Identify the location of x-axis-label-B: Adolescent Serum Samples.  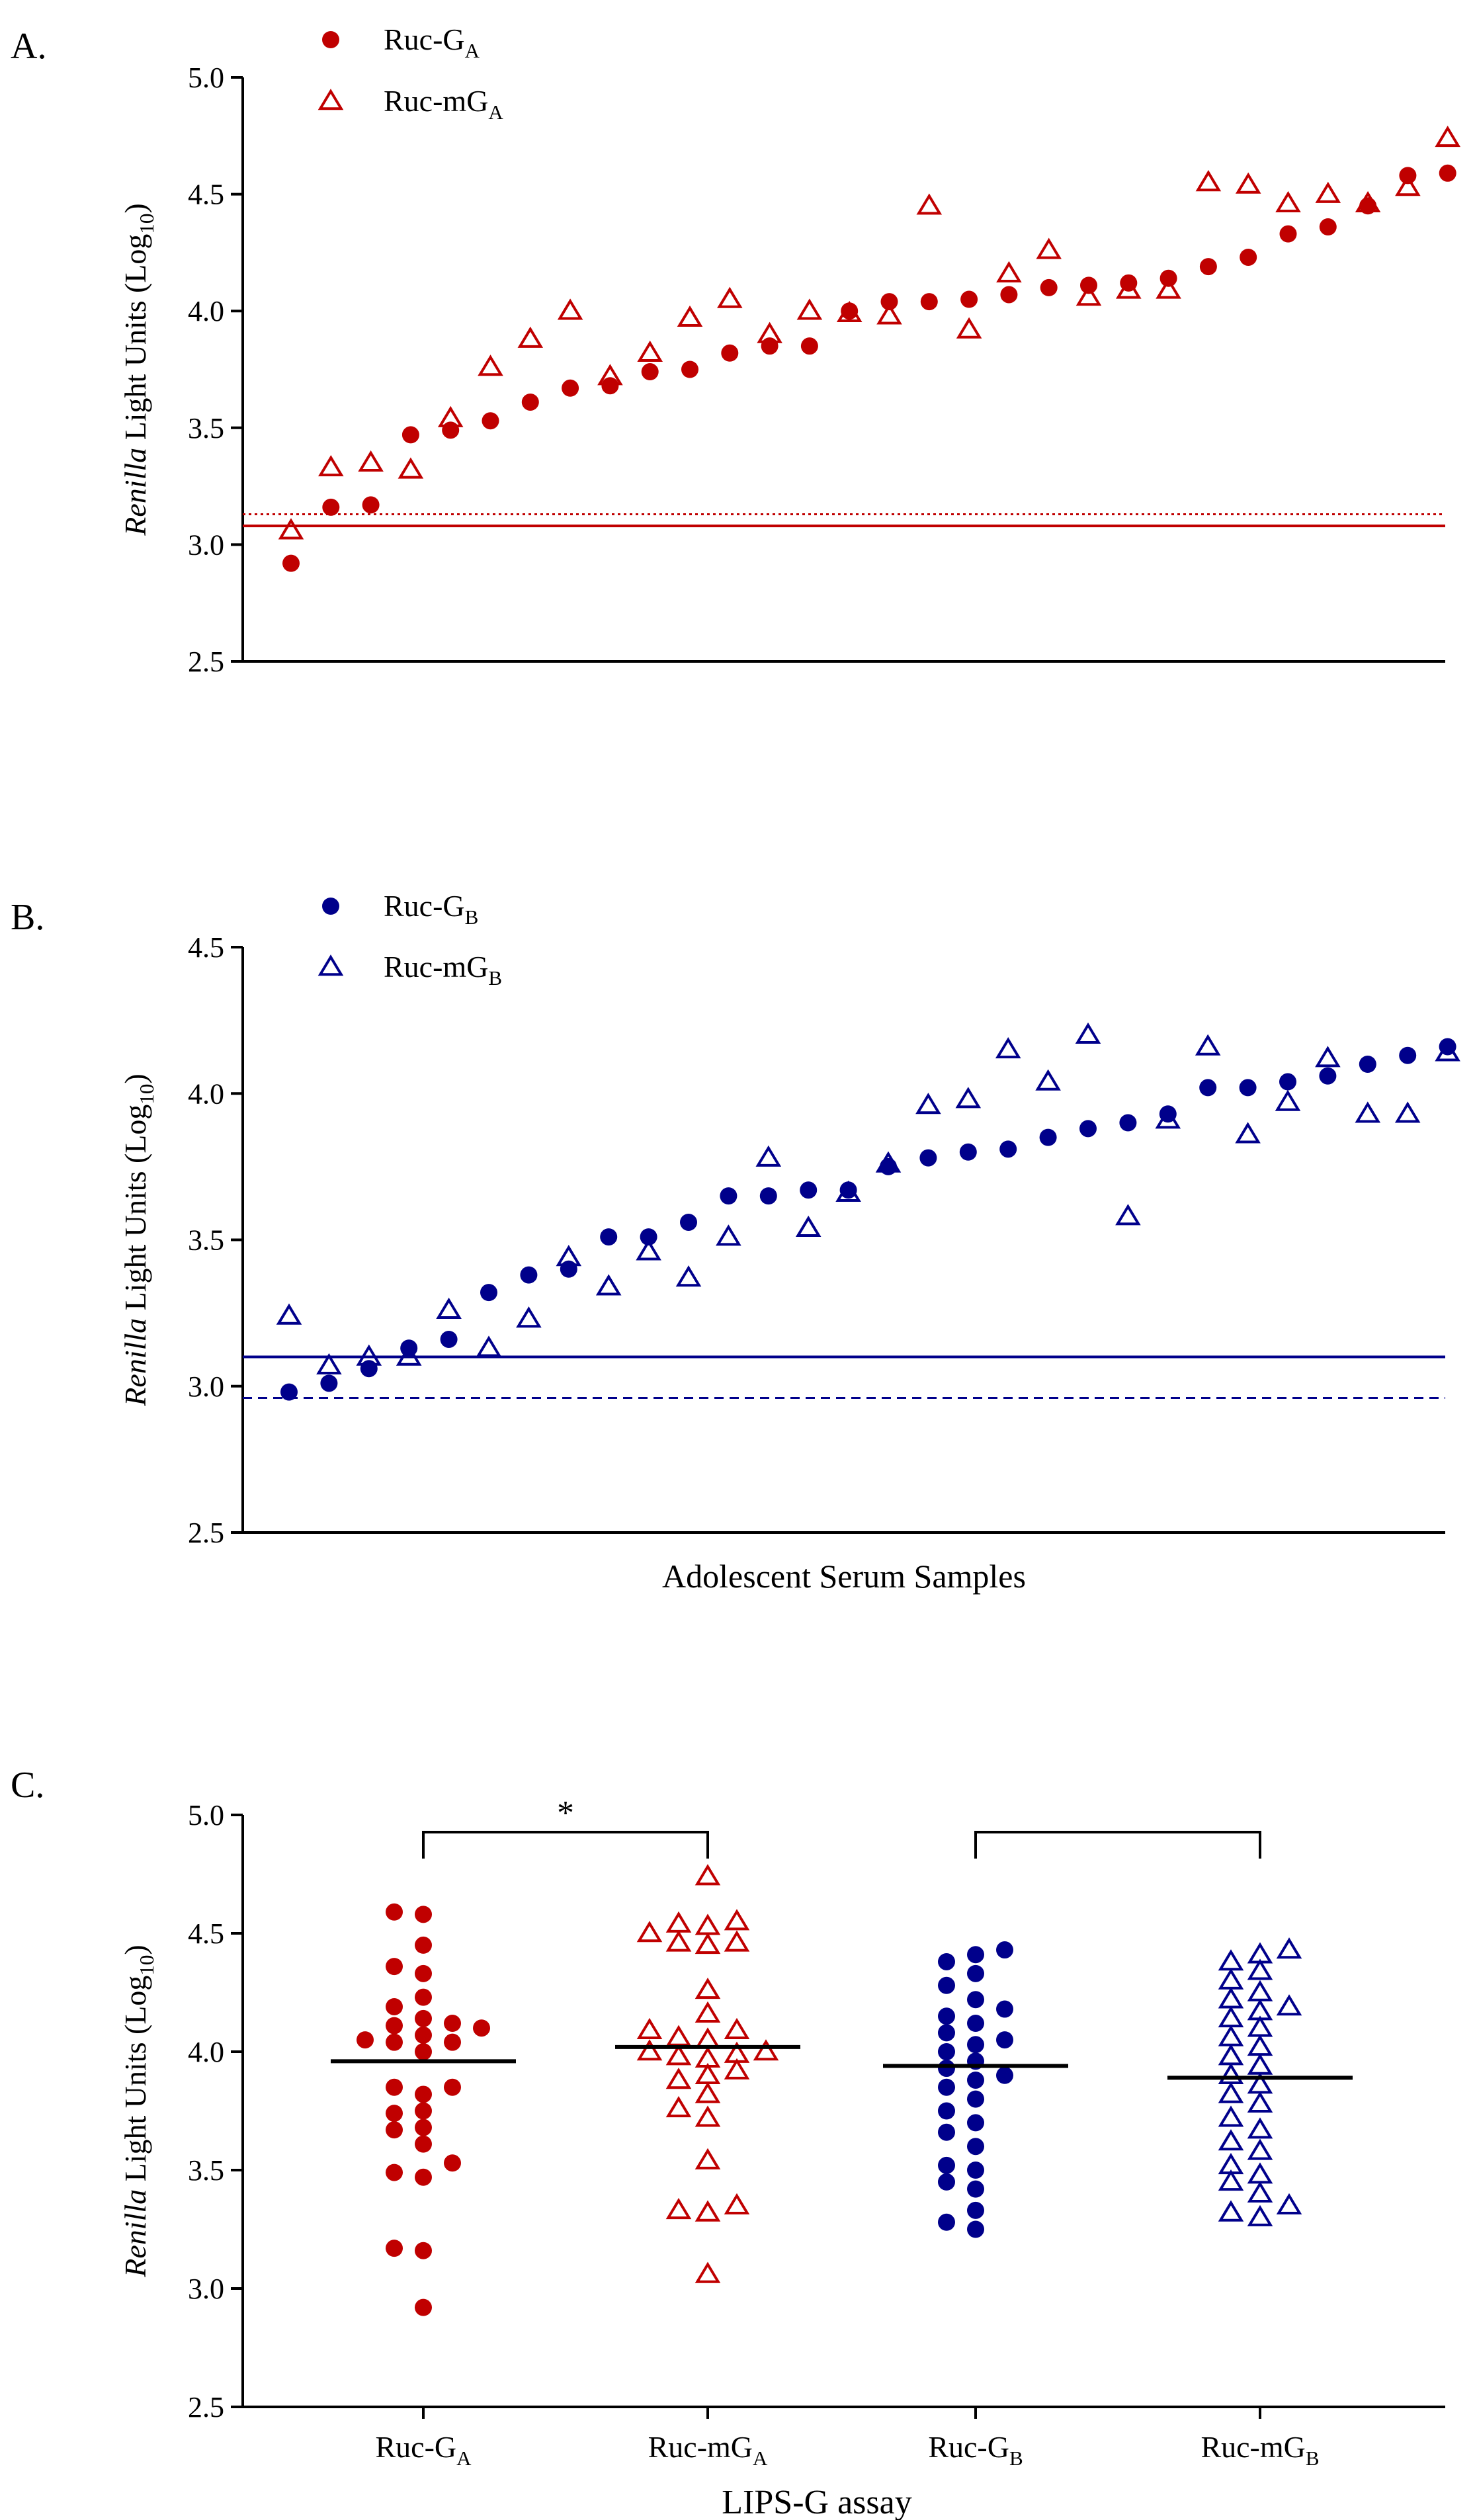
(844, 1576).